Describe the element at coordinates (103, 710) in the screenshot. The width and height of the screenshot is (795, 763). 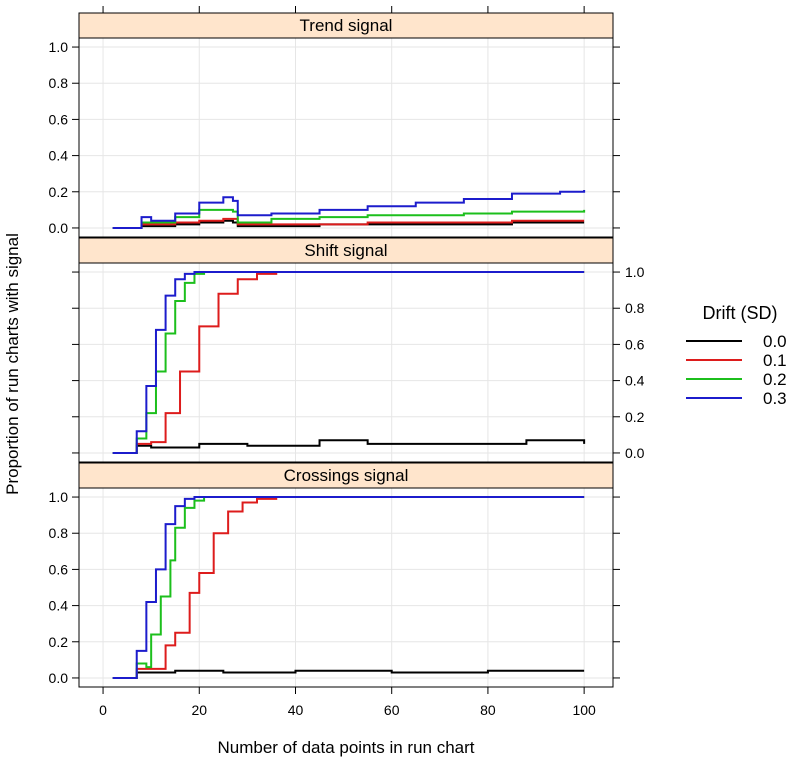
I see `x-tick-label: 0` at that location.